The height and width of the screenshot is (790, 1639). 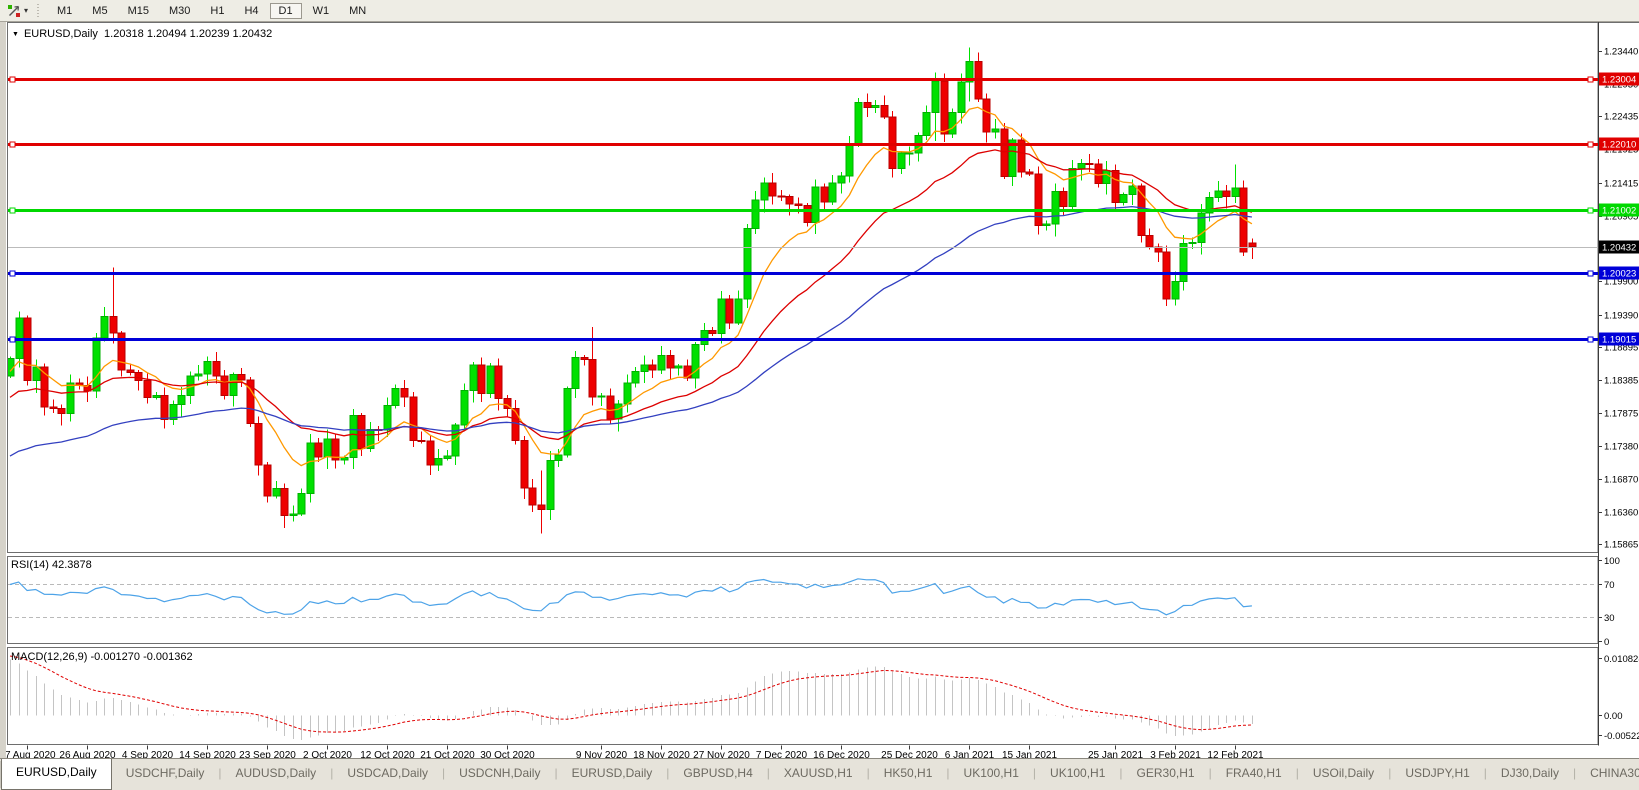 What do you see at coordinates (1609, 618) in the screenshot?
I see `rsi-tick-label: 30` at bounding box center [1609, 618].